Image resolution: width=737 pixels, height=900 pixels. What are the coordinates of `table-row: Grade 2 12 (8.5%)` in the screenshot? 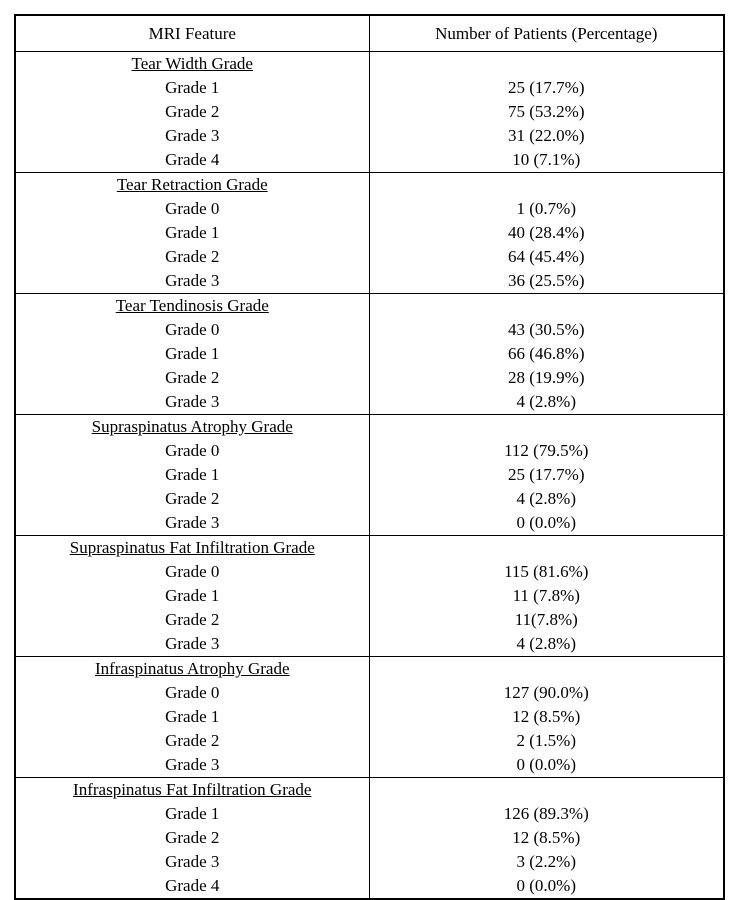 It's located at (369, 838).